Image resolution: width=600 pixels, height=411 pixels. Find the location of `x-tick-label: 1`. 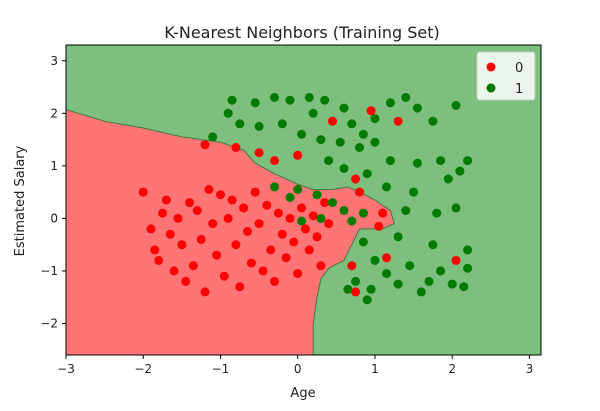

x-tick-label: 1 is located at coordinates (375, 369).